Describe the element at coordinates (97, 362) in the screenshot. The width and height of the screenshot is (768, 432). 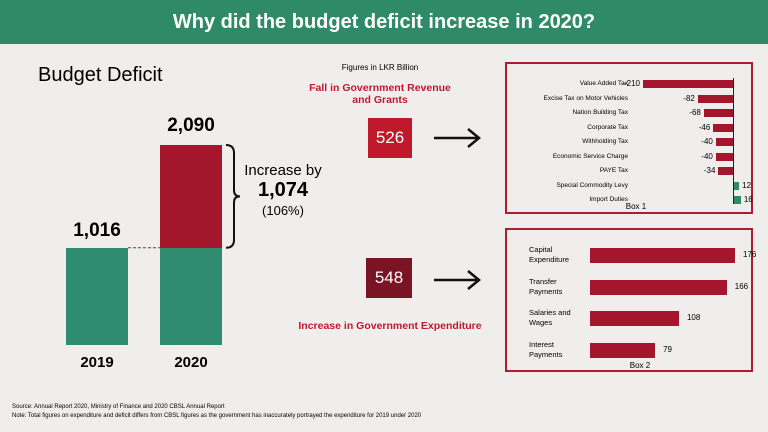
I see `x-tick-label: 2019` at that location.